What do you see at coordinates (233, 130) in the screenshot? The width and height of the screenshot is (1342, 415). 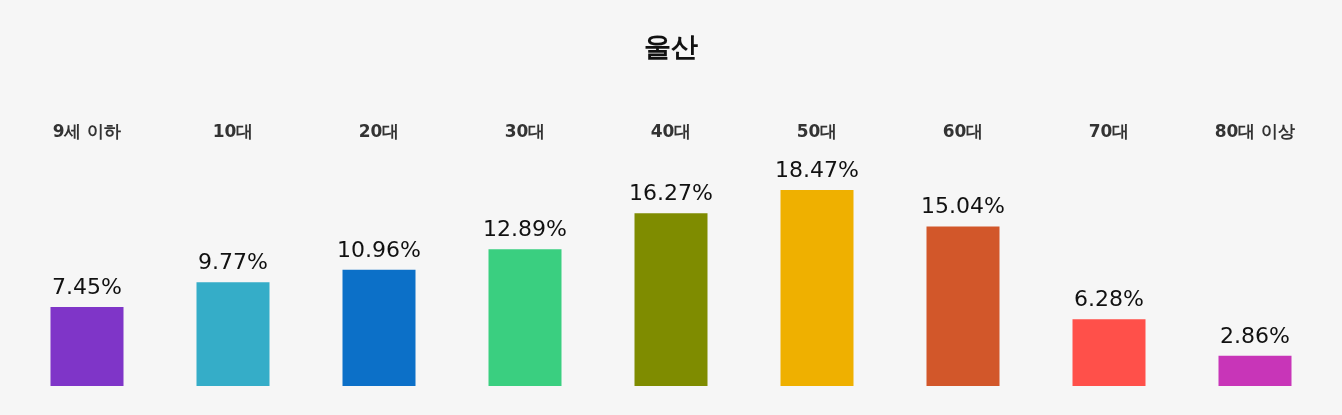 I see `x-tick-label: 10대` at bounding box center [233, 130].